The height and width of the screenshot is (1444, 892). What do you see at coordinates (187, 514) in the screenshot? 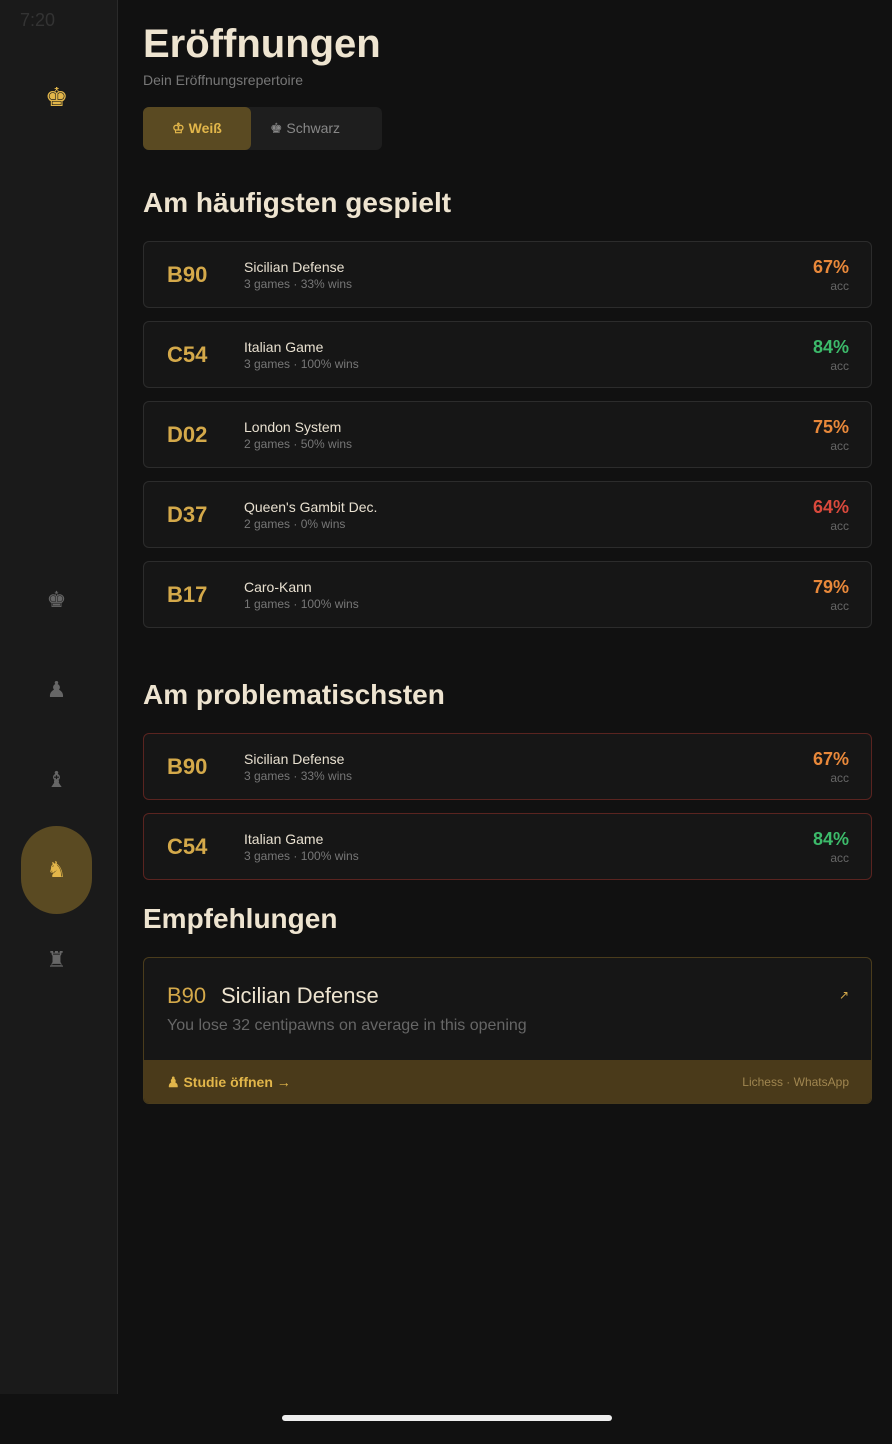
I see `eco-code: D37` at bounding box center [187, 514].